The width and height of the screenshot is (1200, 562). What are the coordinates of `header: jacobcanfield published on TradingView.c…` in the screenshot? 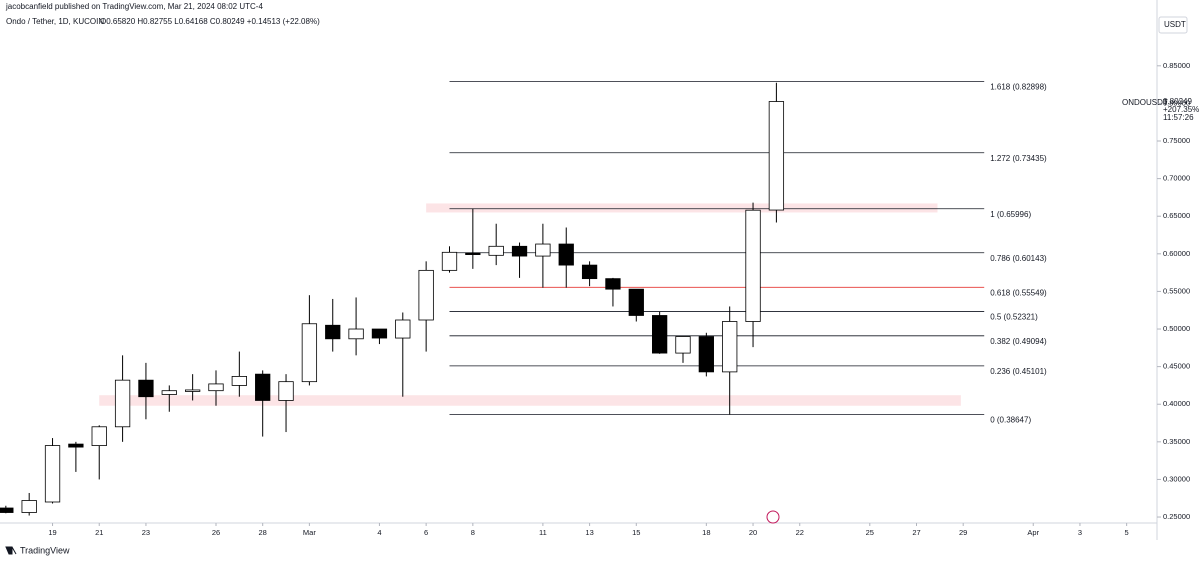 It's located at (134, 6).